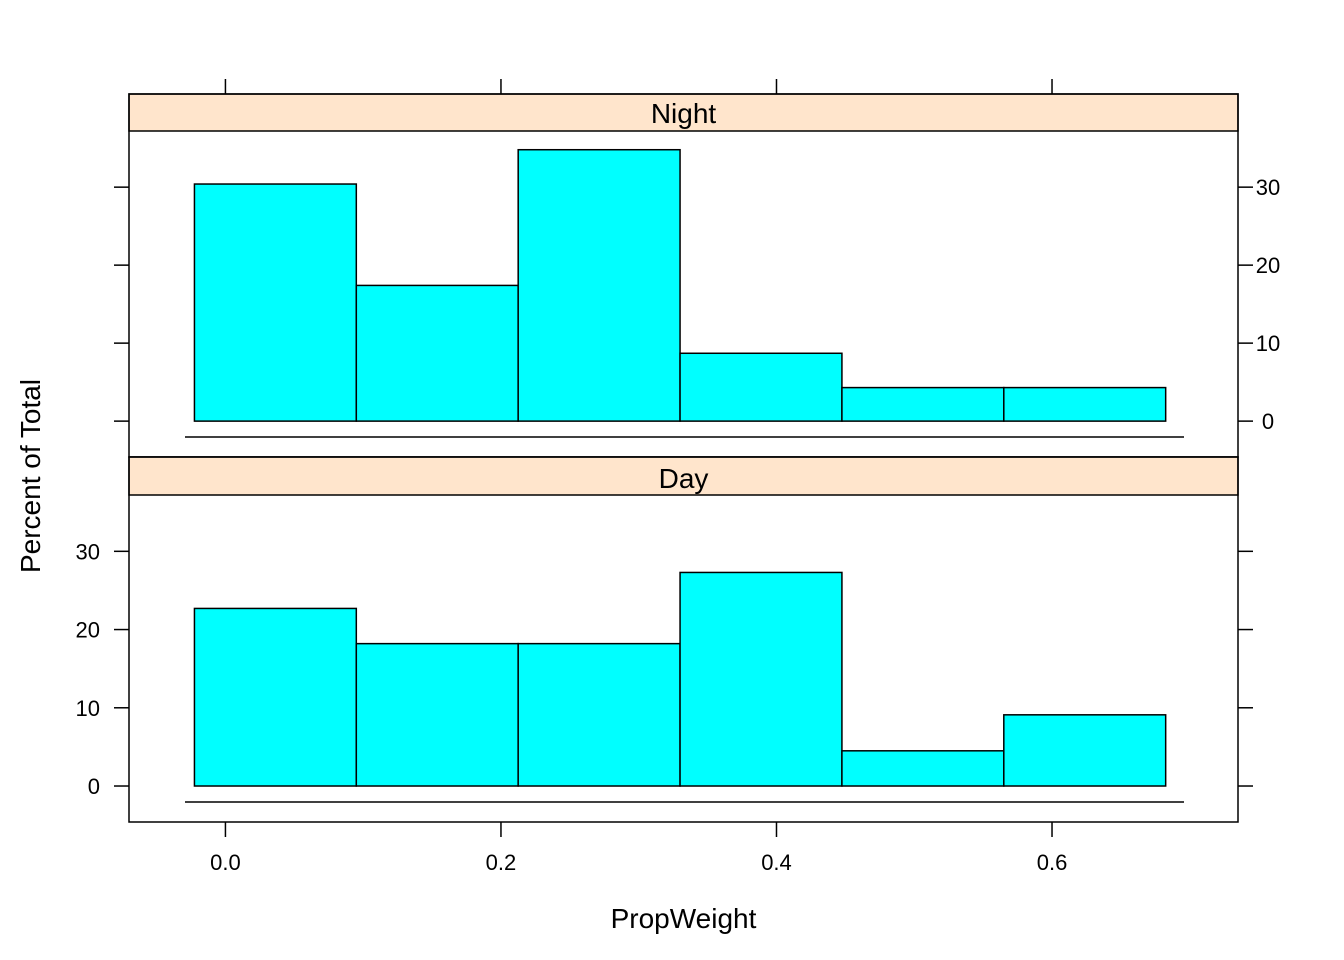  I want to click on xtick-label-0: 0.0, so click(225, 862).